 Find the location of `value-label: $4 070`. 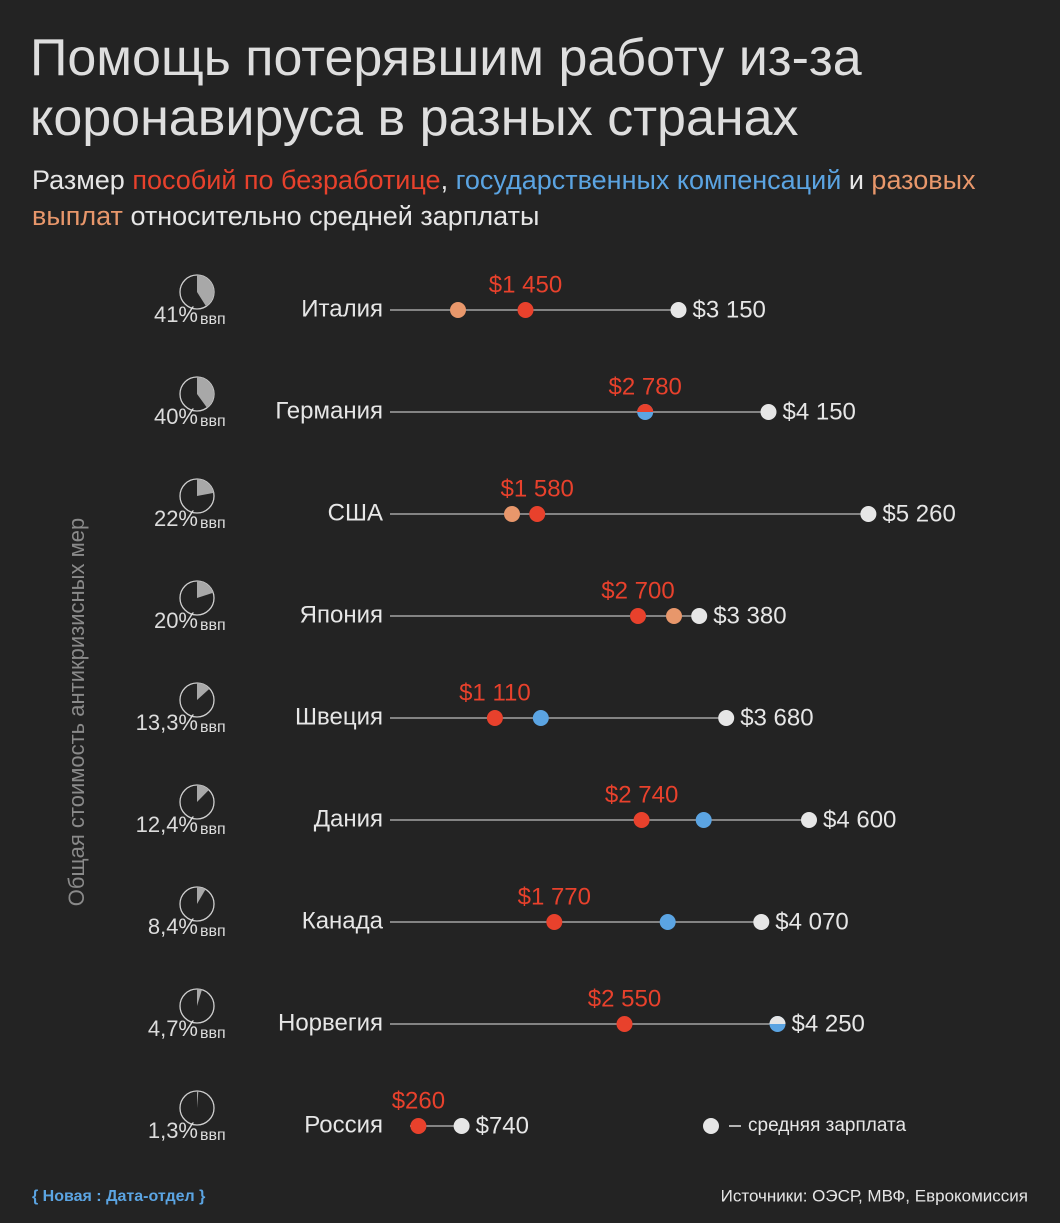

value-label: $4 070 is located at coordinates (811, 921).